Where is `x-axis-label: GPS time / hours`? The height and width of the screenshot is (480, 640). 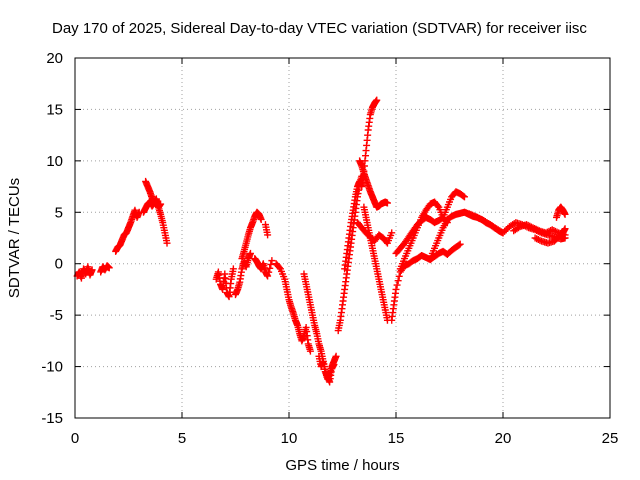 x-axis-label: GPS time / hours is located at coordinates (342, 465).